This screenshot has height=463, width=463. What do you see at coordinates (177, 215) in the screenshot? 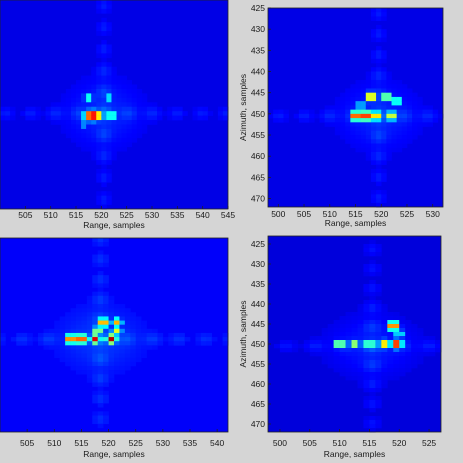
I see `x-tick-label: 535` at bounding box center [177, 215].